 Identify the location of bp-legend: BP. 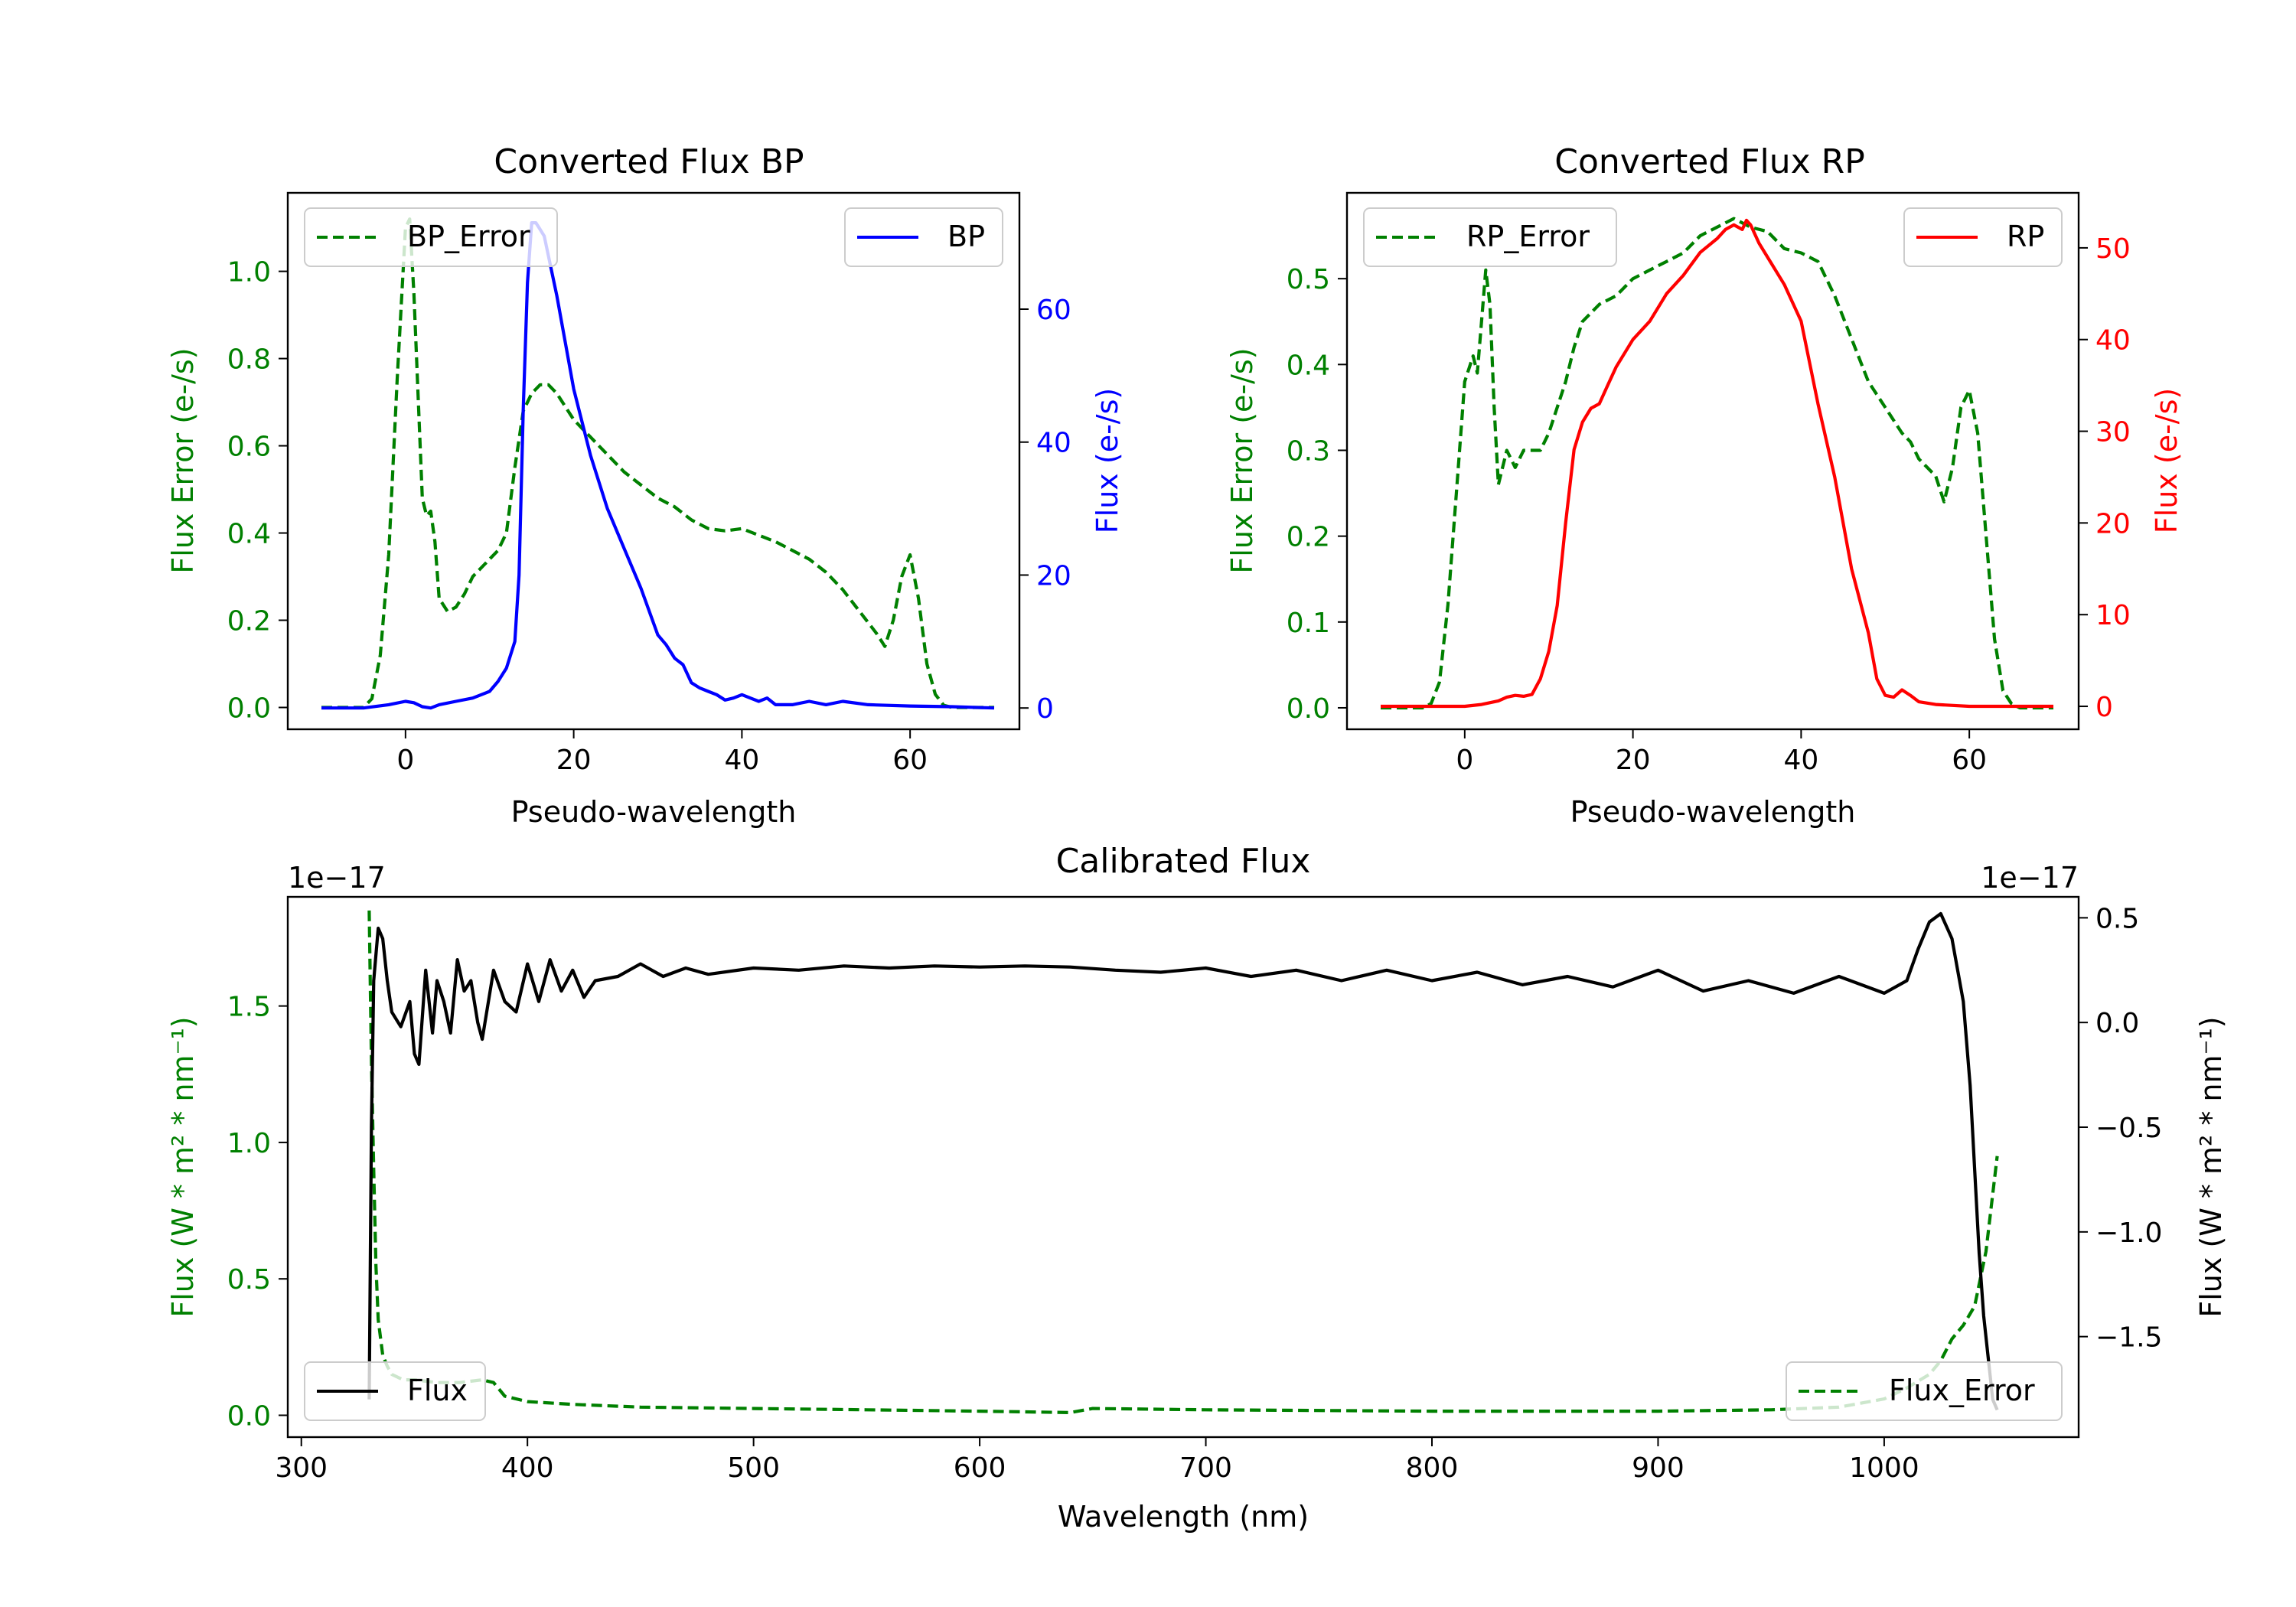
(923, 237).